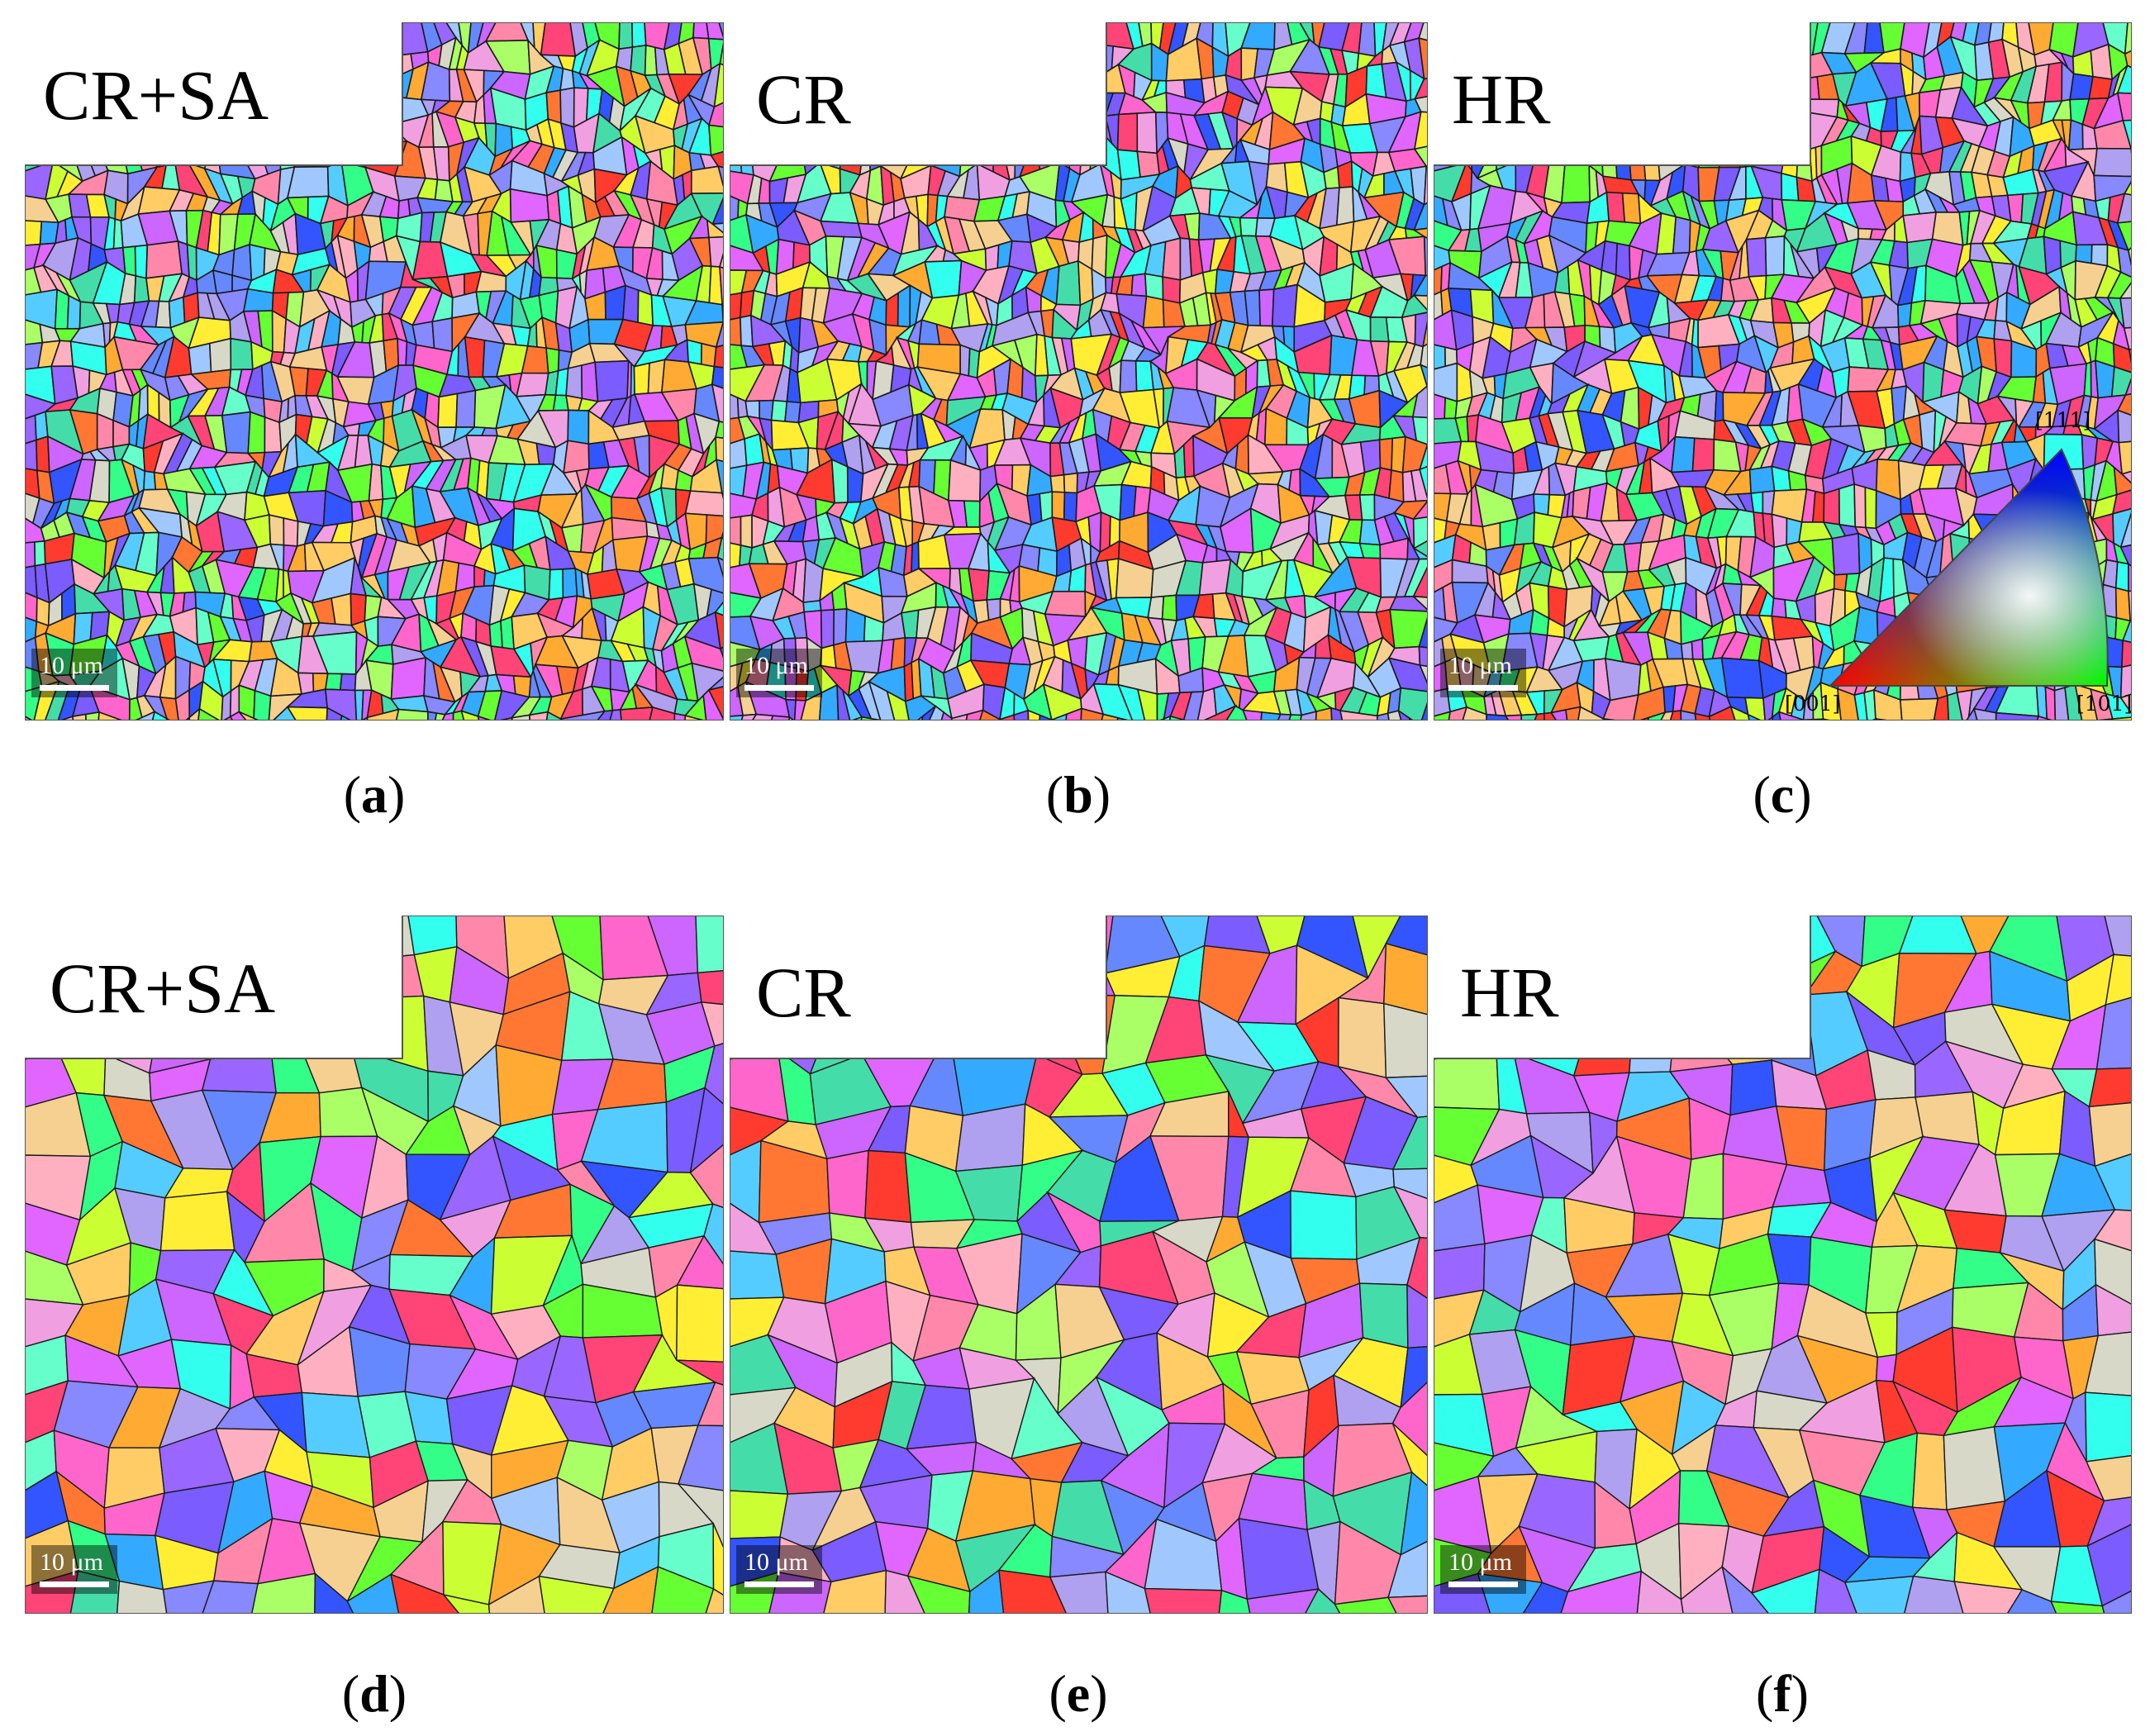  What do you see at coordinates (1783, 1265) in the screenshot?
I see `map-border` at bounding box center [1783, 1265].